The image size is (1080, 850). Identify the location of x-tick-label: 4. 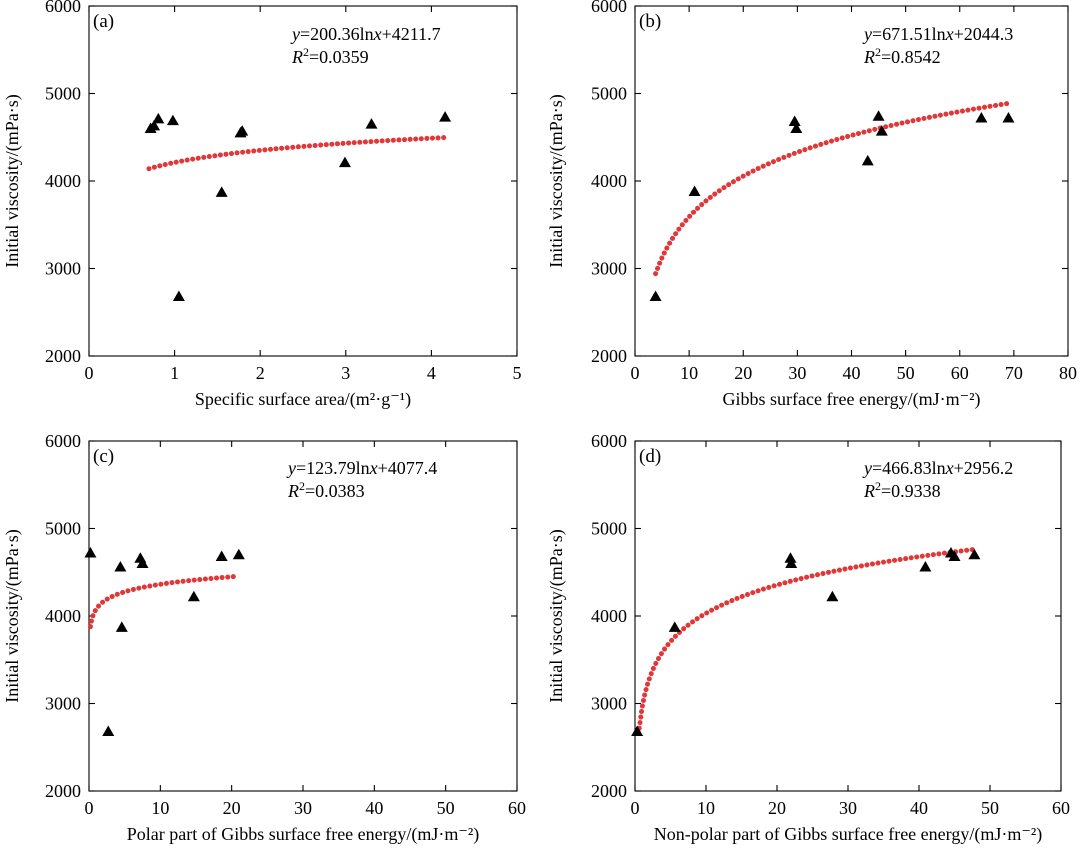
(431, 373).